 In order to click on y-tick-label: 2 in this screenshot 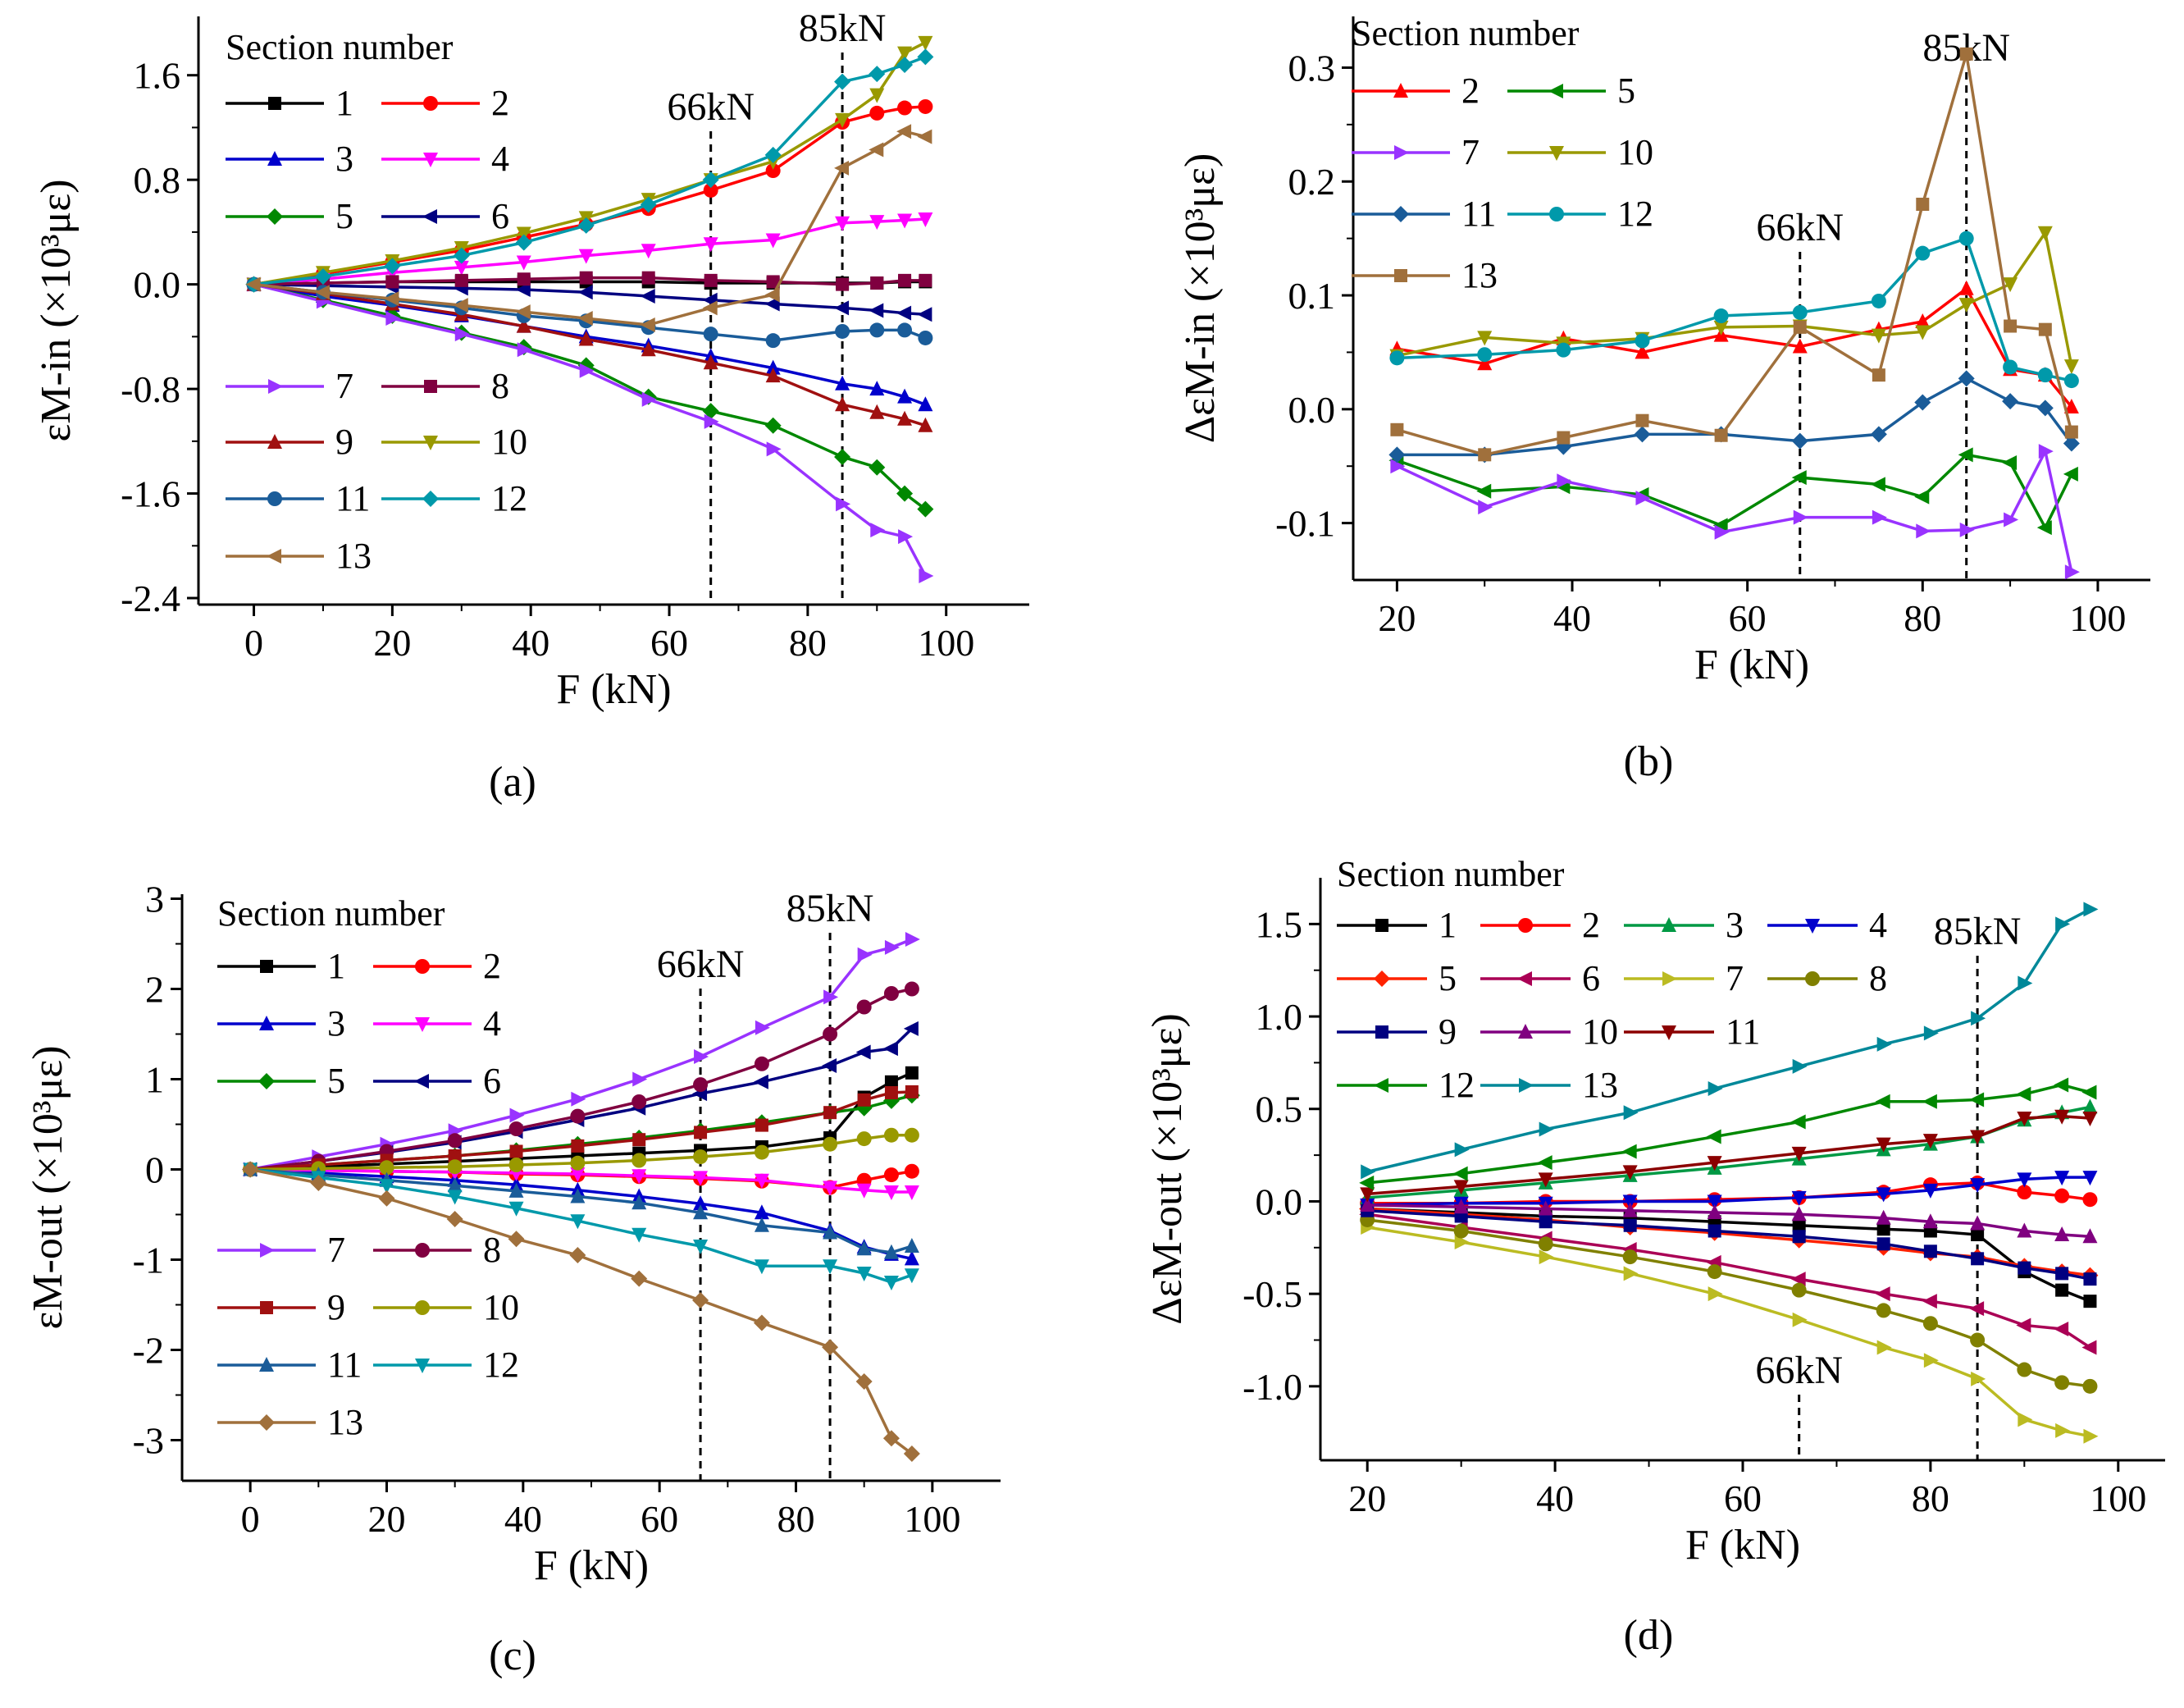, I will do `click(154, 990)`.